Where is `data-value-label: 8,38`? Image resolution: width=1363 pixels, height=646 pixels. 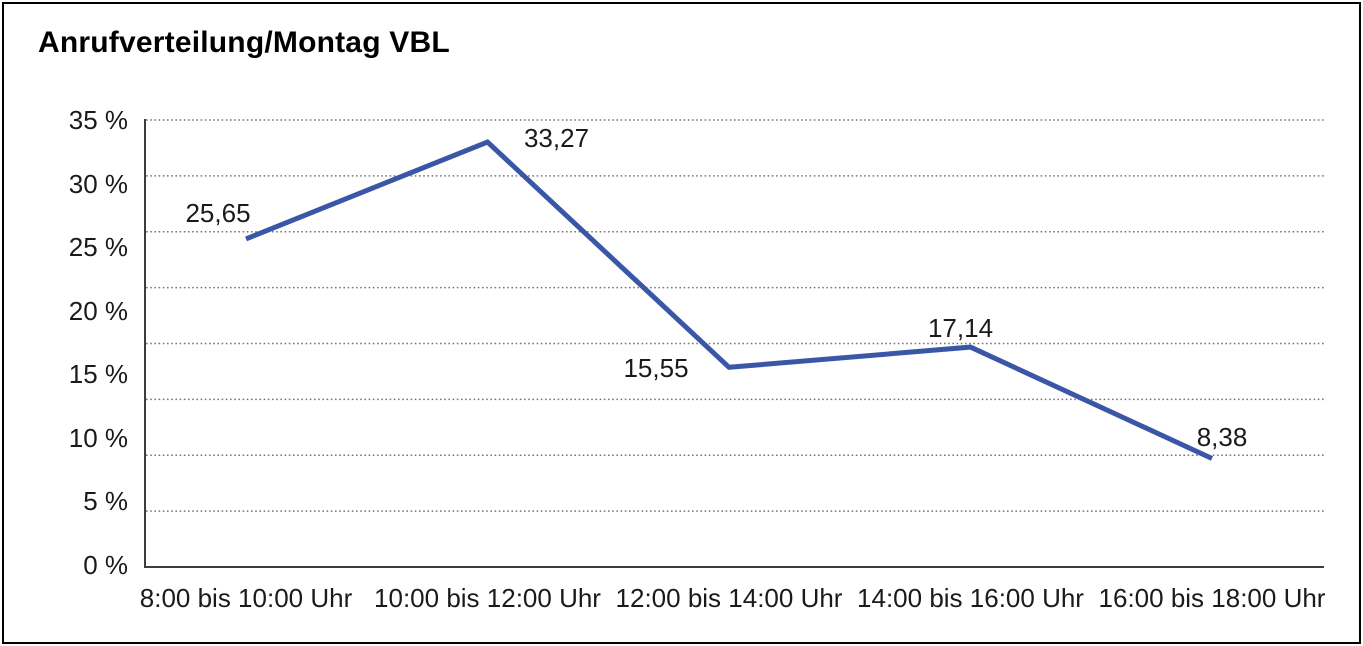
data-value-label: 8,38 is located at coordinates (1222, 437).